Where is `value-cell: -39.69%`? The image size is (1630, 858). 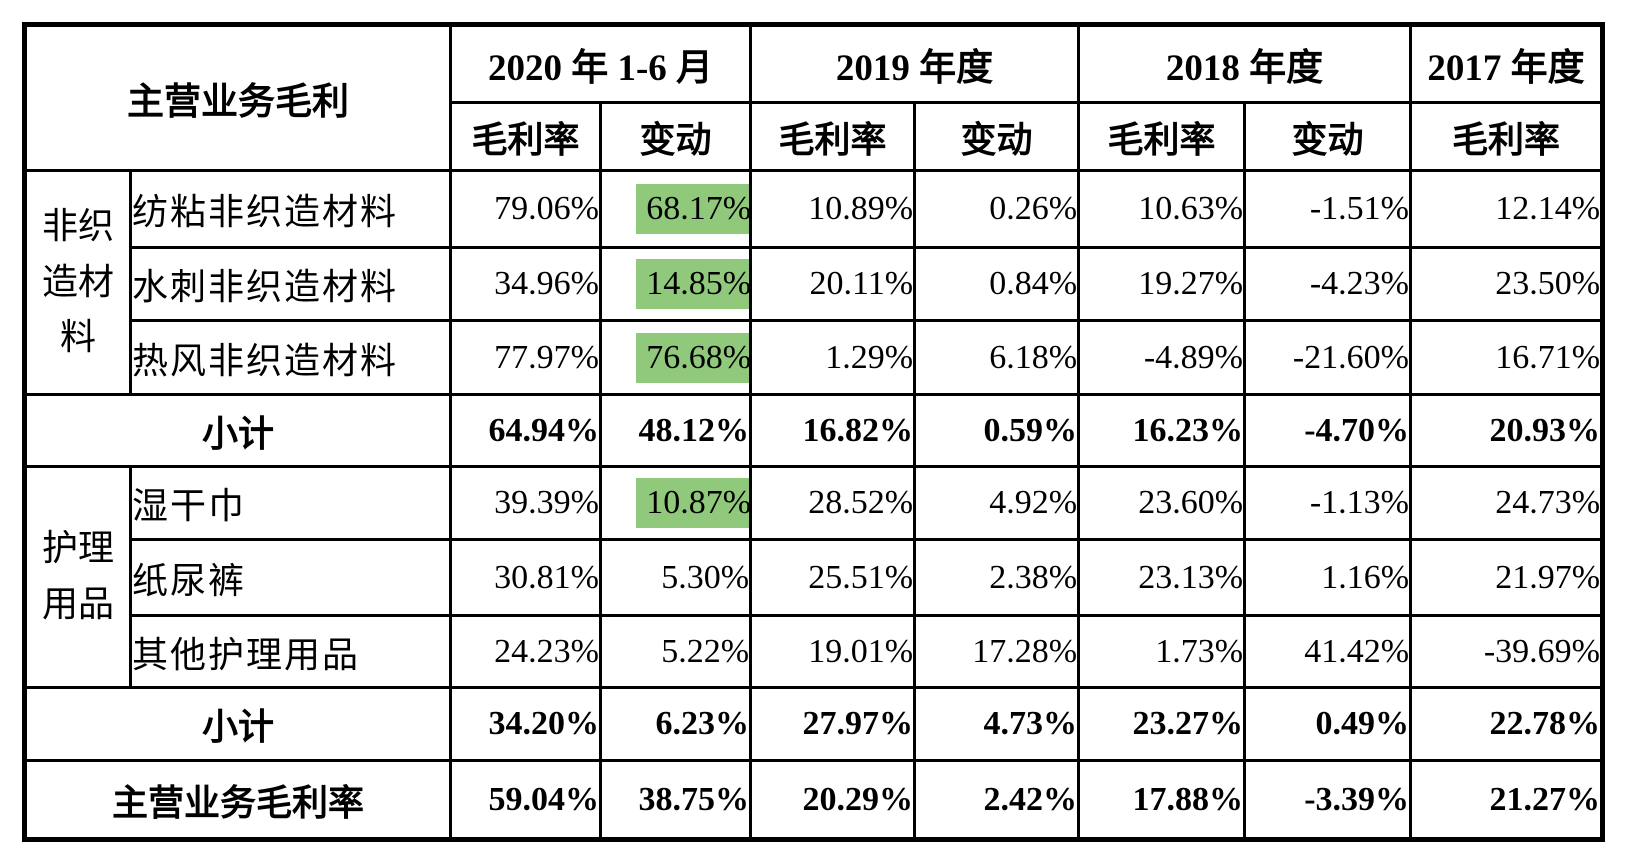 value-cell: -39.69% is located at coordinates (1507, 651).